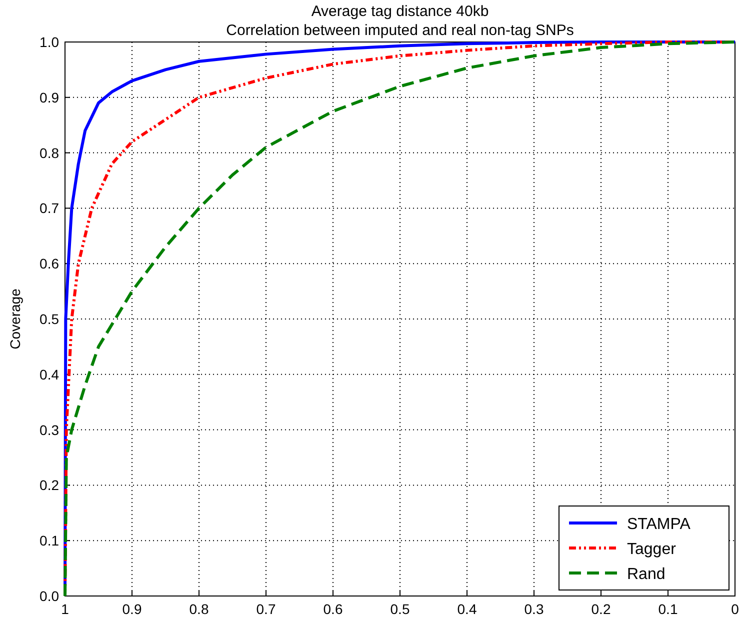 This screenshot has height=619, width=739. Describe the element at coordinates (15, 319) in the screenshot. I see `y-axis-title: Coverage` at that location.